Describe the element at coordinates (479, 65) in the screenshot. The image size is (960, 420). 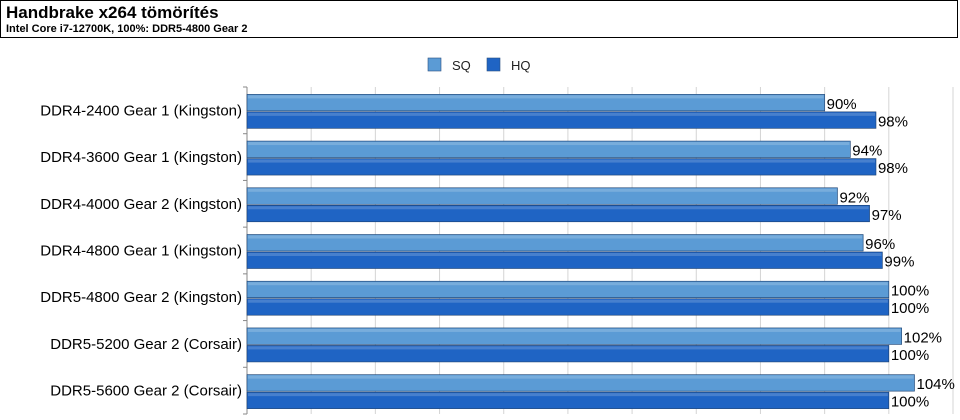
I see `legend: SQ HQ` at that location.